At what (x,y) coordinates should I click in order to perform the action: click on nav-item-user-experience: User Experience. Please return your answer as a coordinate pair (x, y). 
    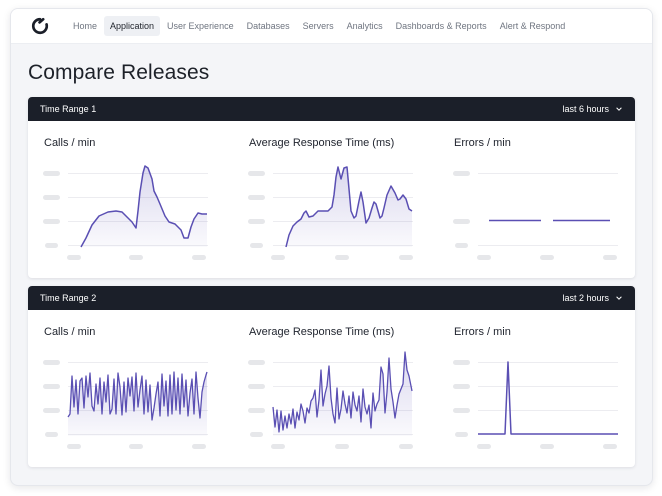
    Looking at the image, I should click on (200, 26).